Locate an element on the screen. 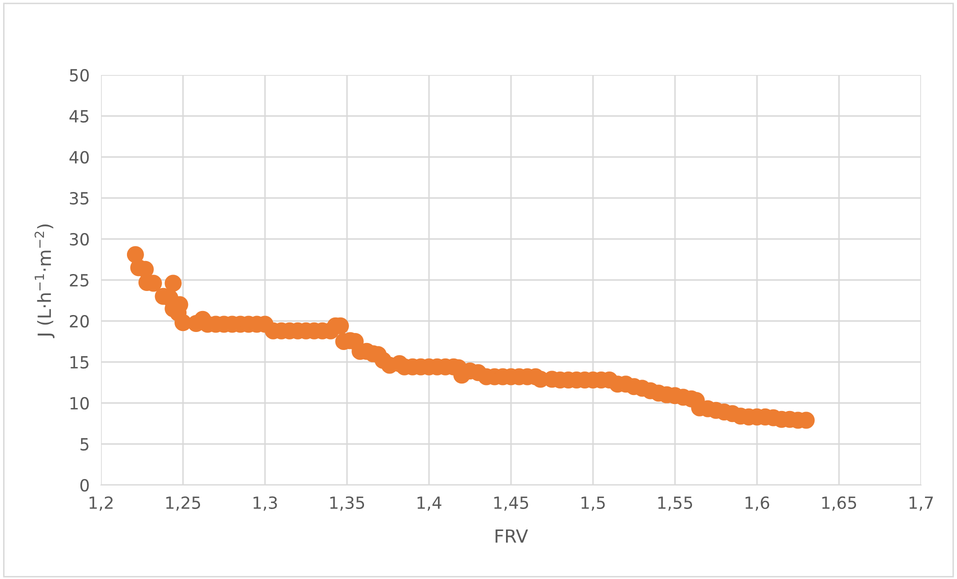 The width and height of the screenshot is (957, 579). y-tick-label: 50 is located at coordinates (79, 75).